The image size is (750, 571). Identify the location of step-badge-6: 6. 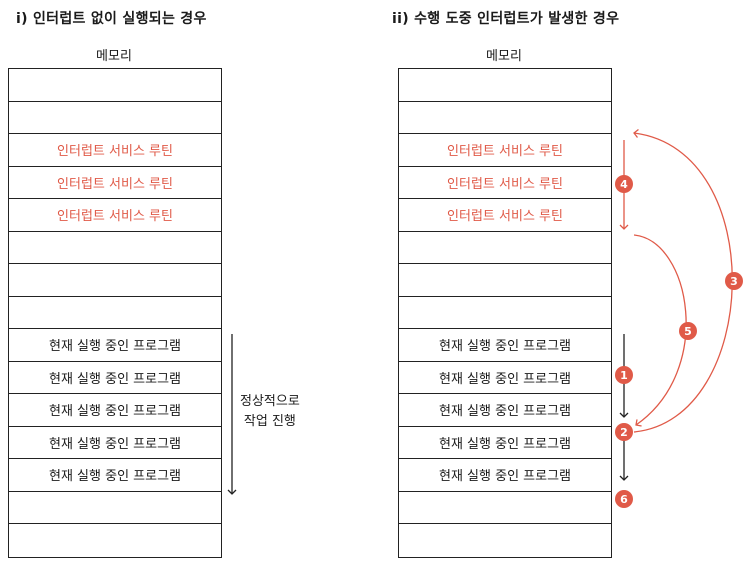
(624, 499).